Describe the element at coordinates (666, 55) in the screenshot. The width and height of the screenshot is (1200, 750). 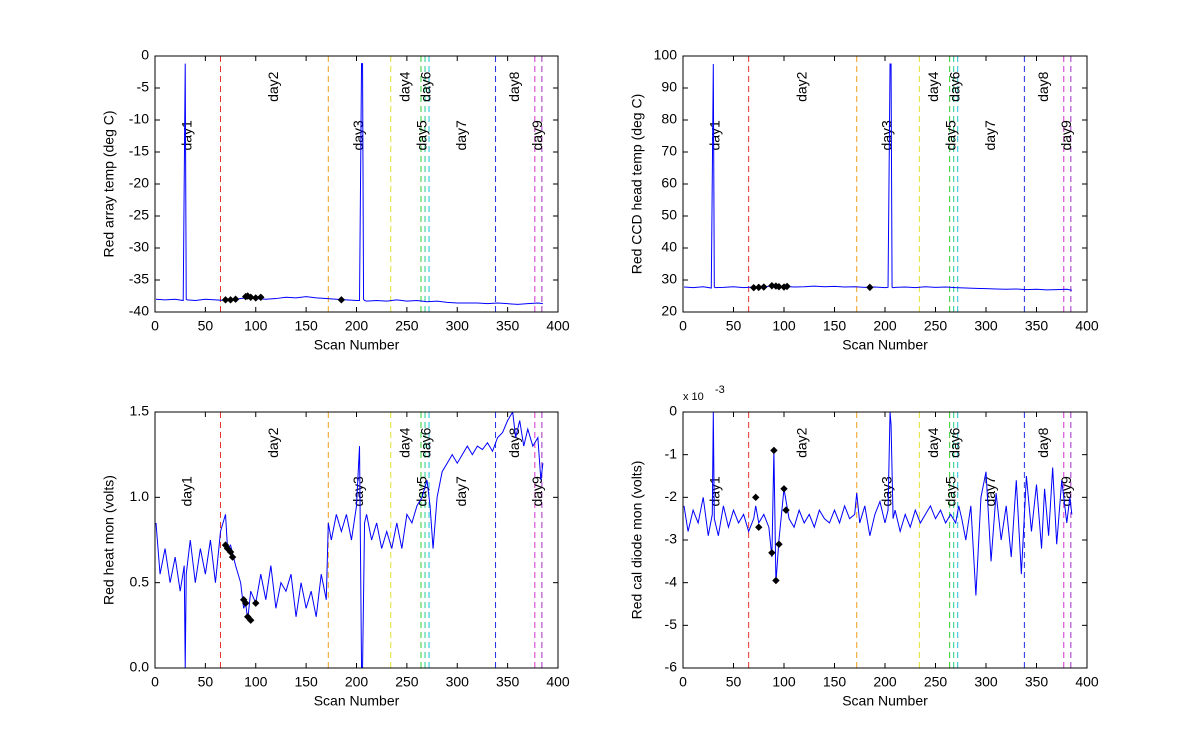
I see `y-tick-label: 100` at that location.